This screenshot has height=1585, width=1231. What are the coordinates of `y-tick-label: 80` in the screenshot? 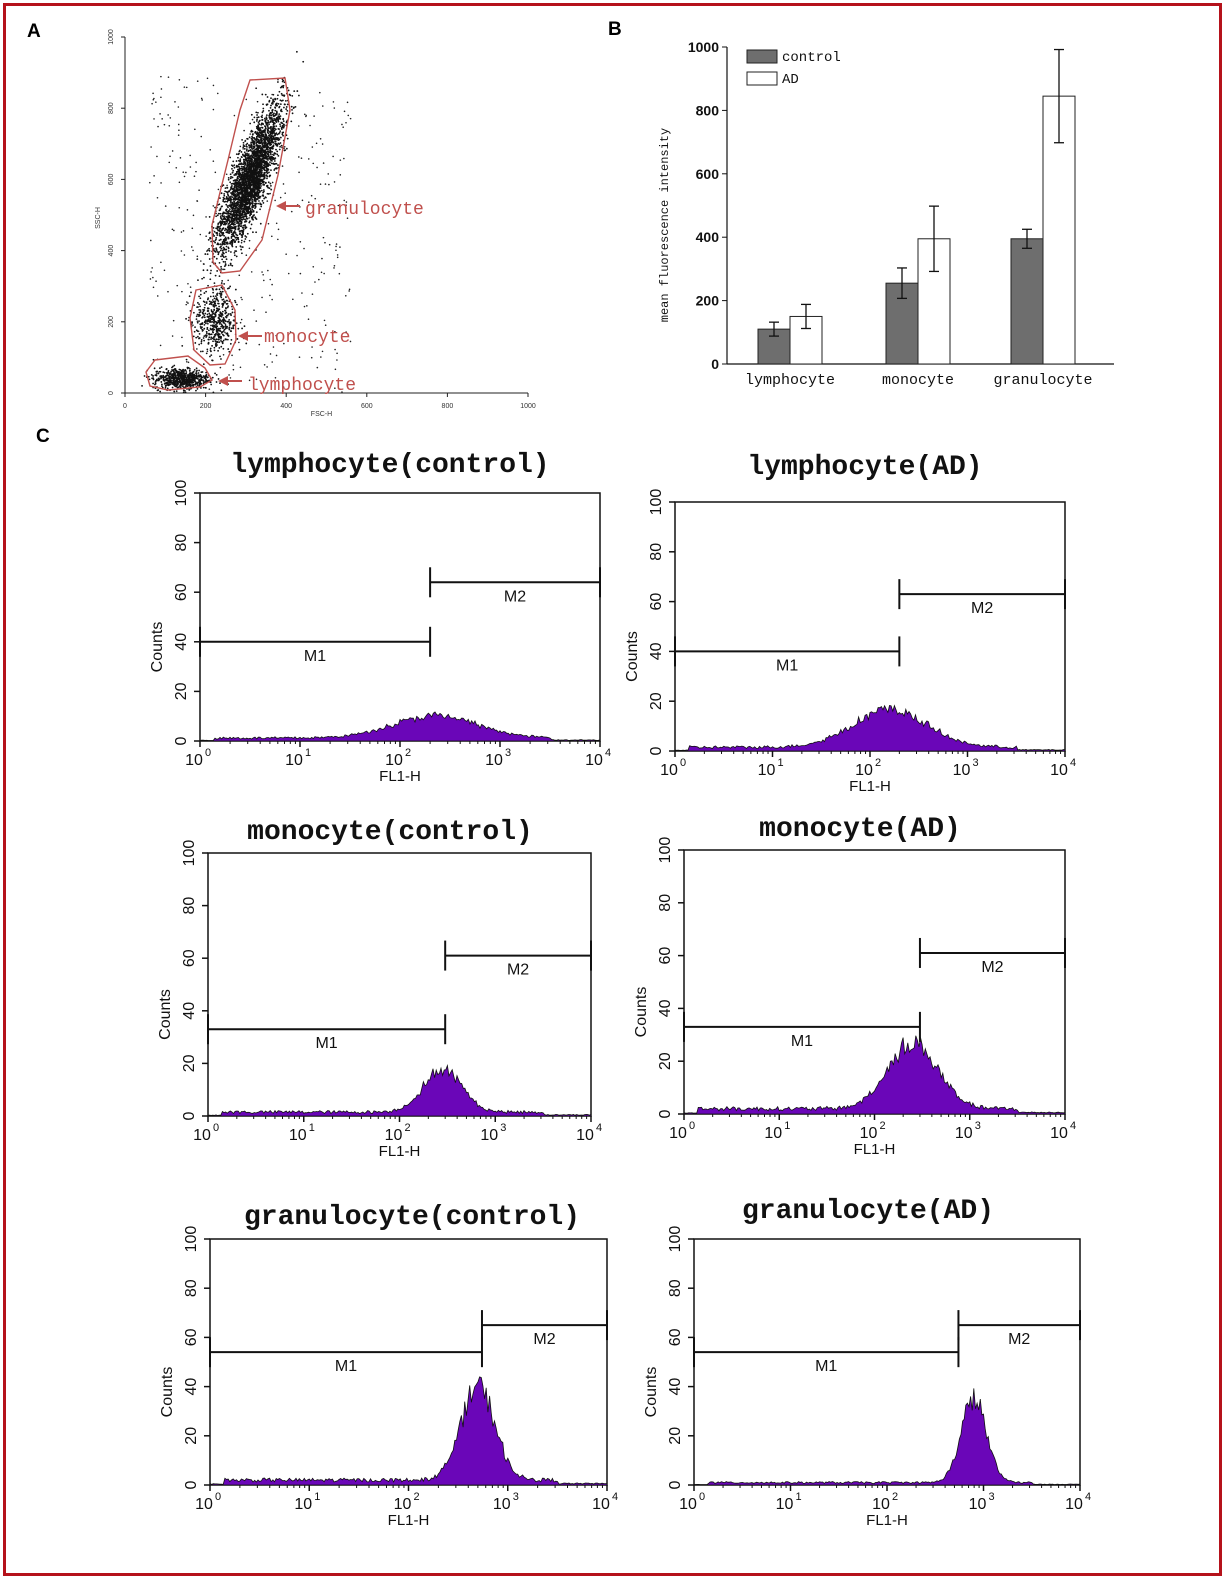 It's located at (189, 906).